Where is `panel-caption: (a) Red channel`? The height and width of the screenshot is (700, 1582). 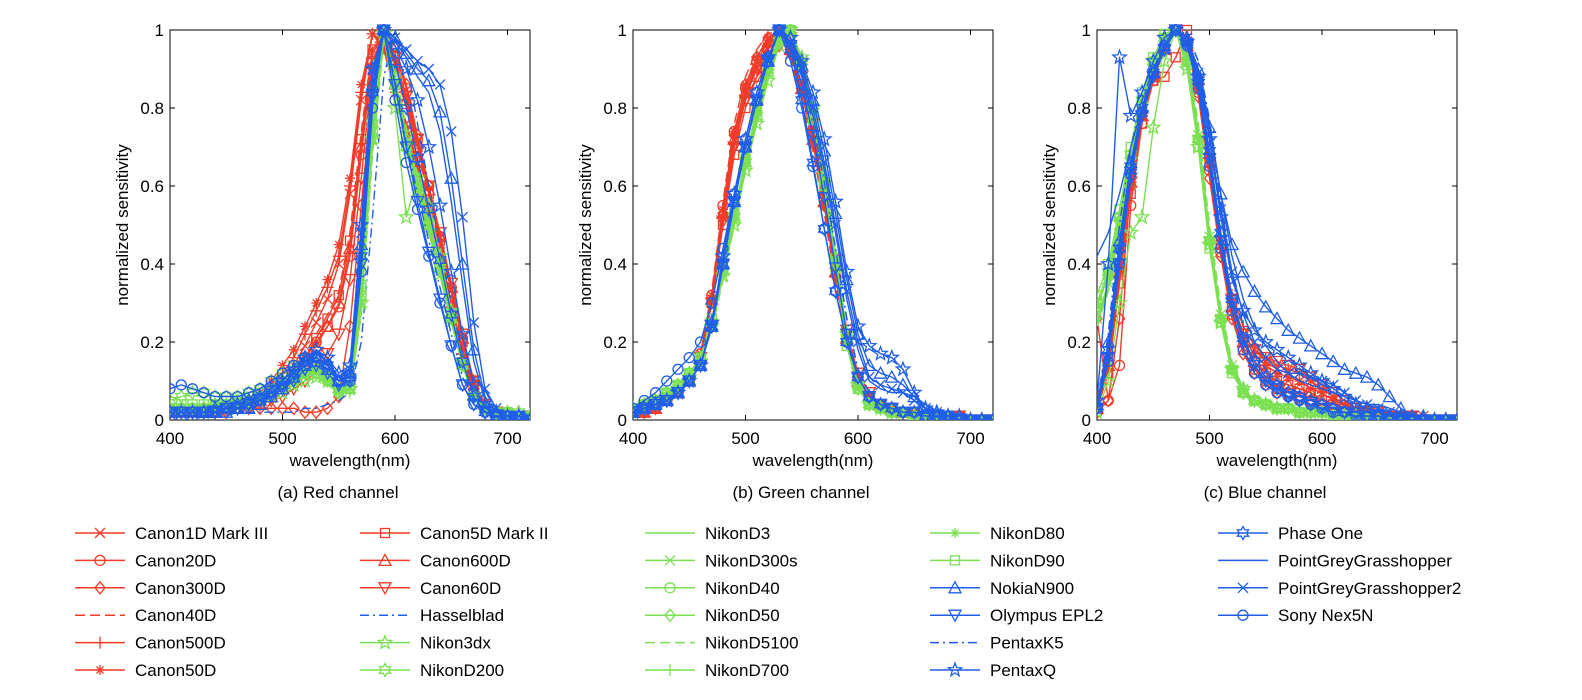
panel-caption: (a) Red channel is located at coordinates (338, 492).